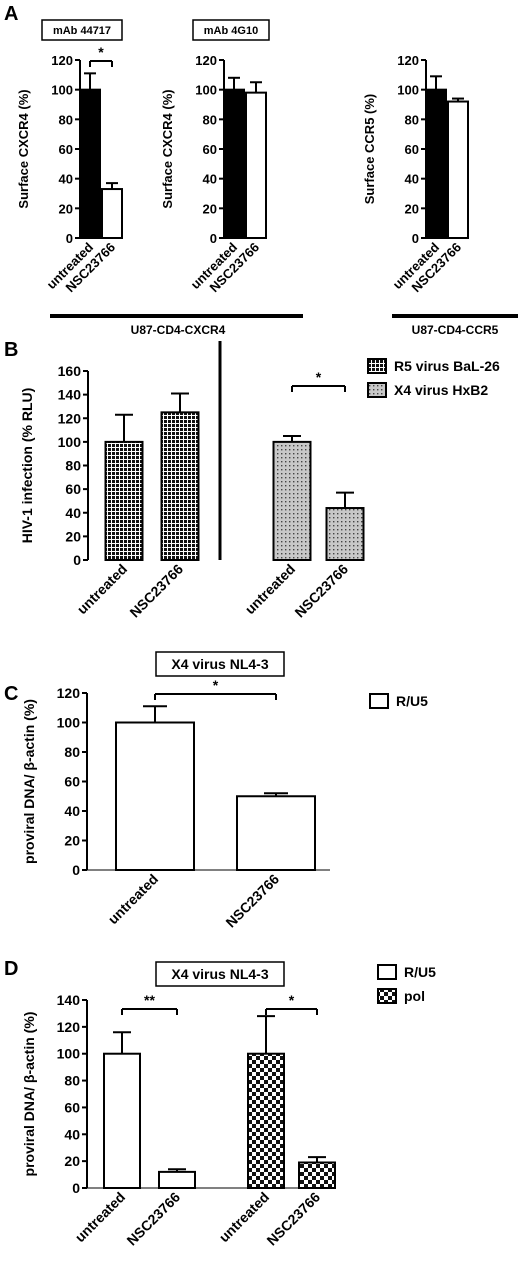 Image resolution: width=520 pixels, height=1265 pixels. Describe the element at coordinates (455, 330) in the screenshot. I see `group-label-ccr5: U87-CD4-CCR5` at that location.